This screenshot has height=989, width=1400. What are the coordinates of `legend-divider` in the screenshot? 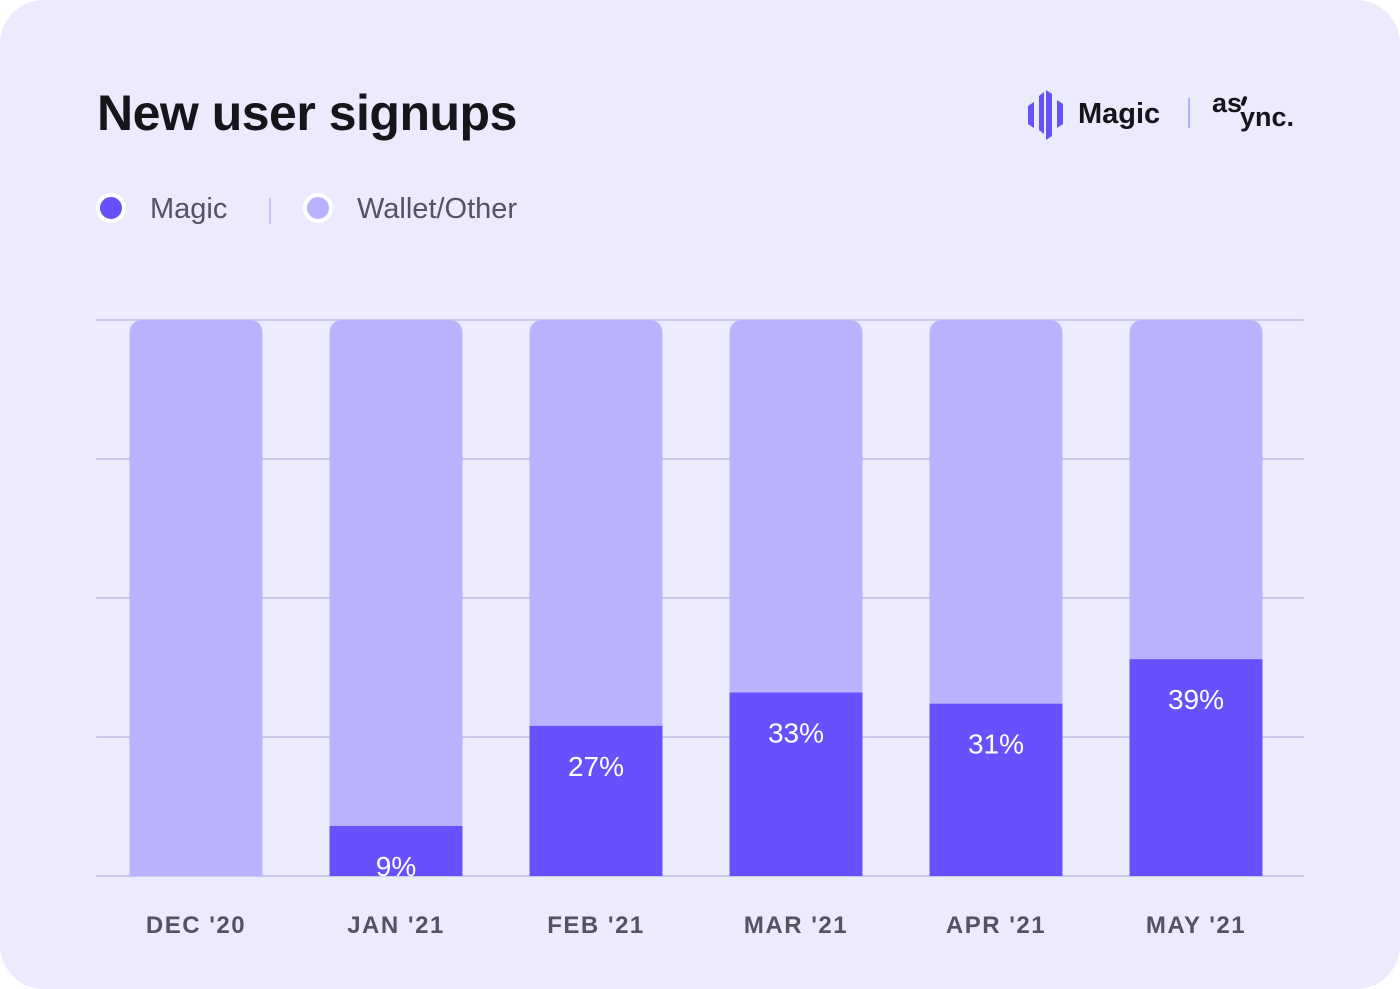 It's located at (270, 211).